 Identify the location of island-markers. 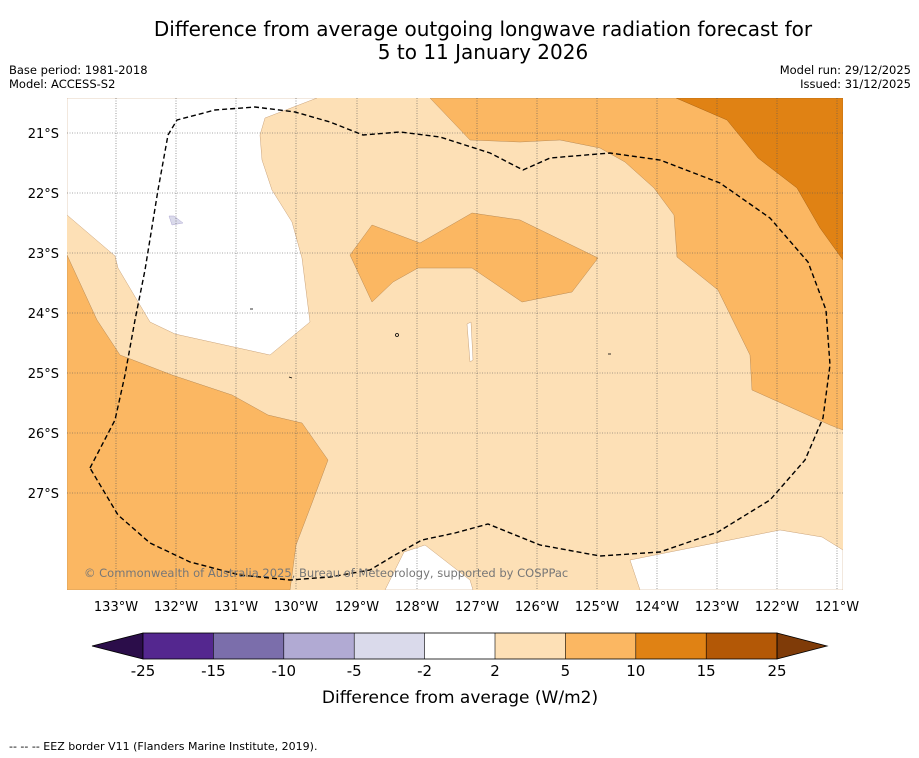
(430, 343).